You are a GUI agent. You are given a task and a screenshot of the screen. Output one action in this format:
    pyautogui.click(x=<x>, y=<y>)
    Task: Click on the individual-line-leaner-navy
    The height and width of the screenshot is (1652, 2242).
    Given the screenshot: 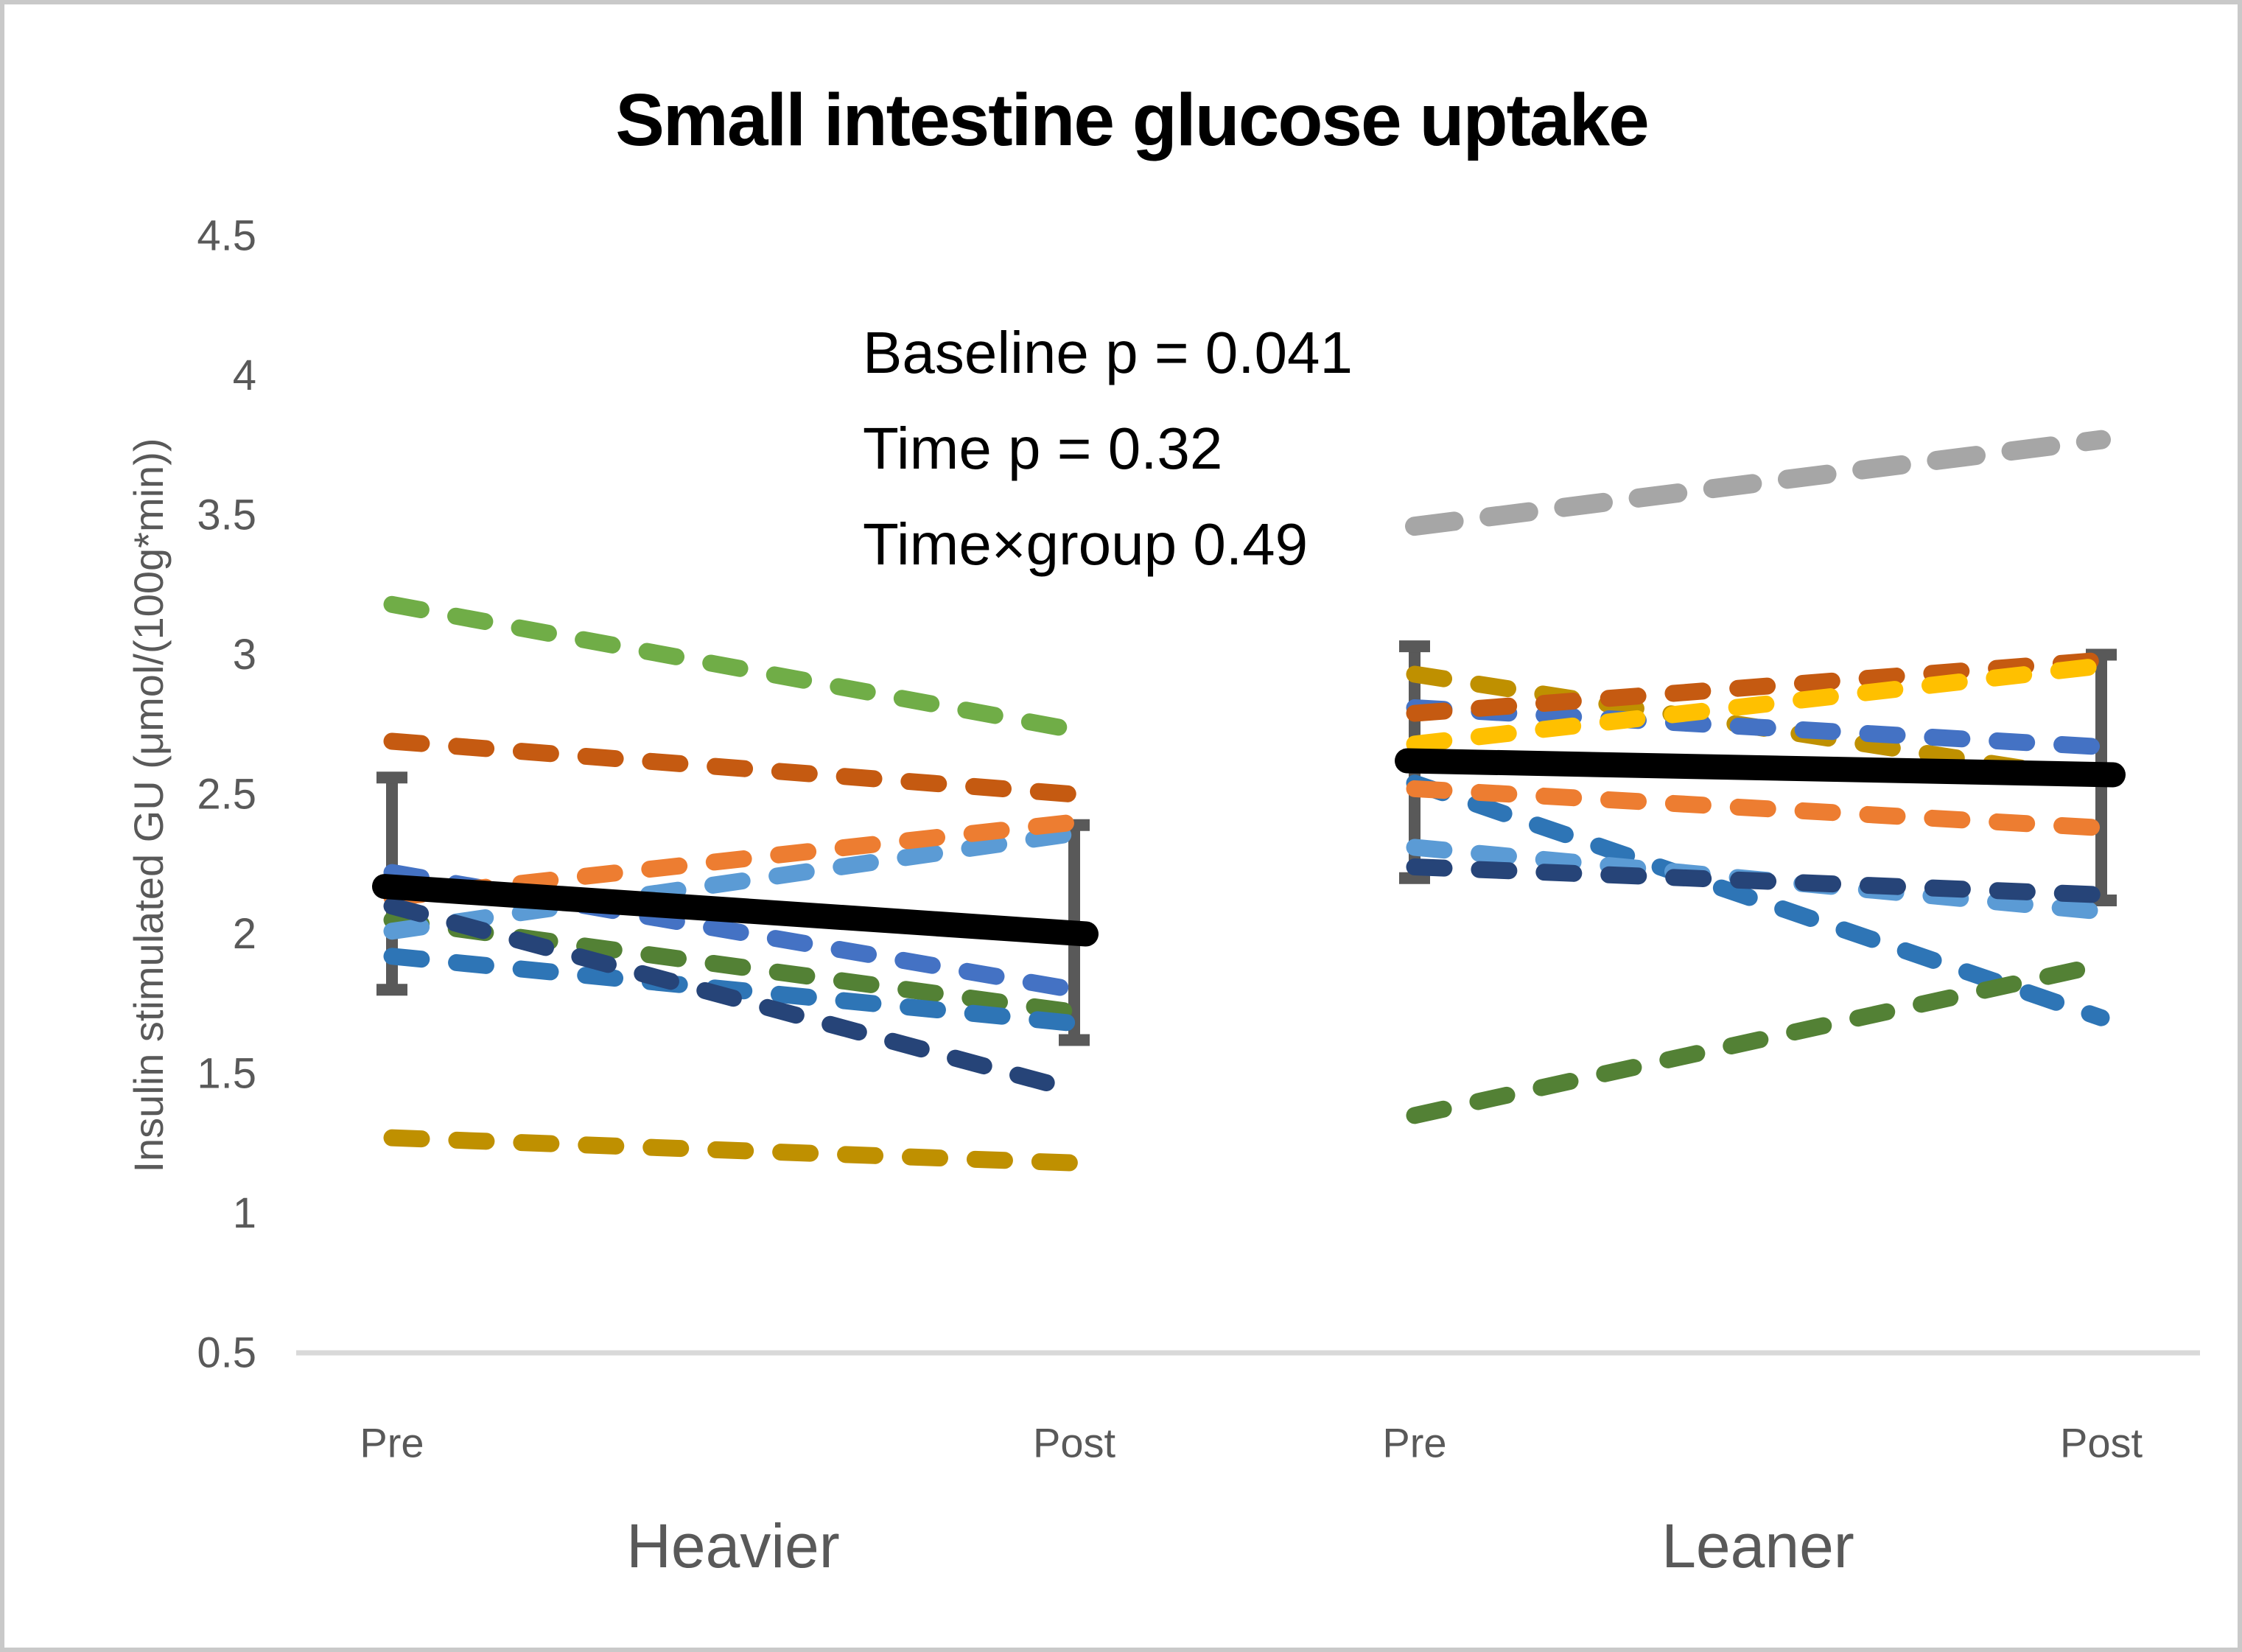 What is the action you would take?
    pyautogui.click(x=1758, y=880)
    